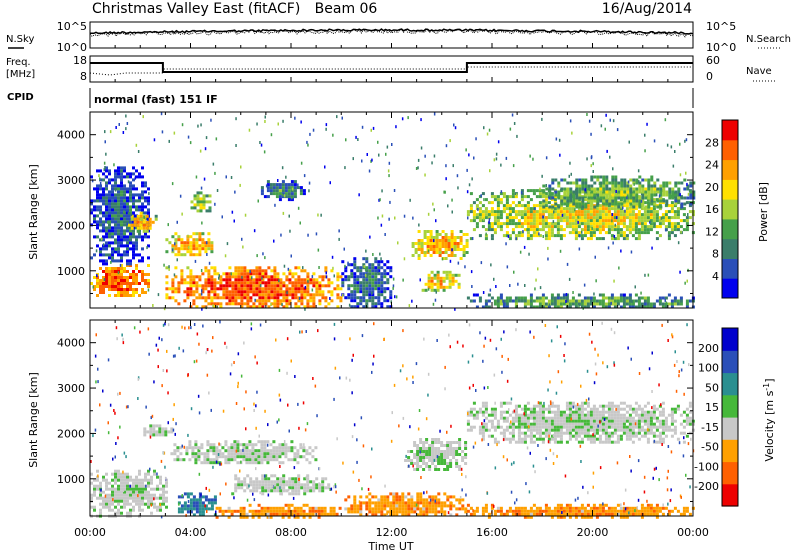 This screenshot has width=800, height=558. I want to click on range-tick-label: 1000, so click(71, 271).